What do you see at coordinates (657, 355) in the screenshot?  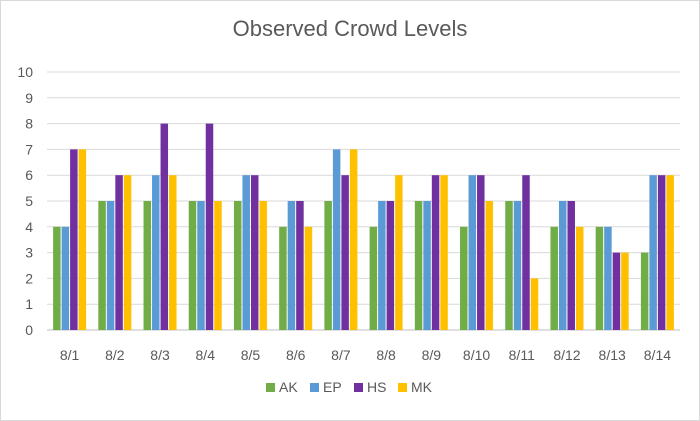 I see `x-tick-label: 8/14` at bounding box center [657, 355].